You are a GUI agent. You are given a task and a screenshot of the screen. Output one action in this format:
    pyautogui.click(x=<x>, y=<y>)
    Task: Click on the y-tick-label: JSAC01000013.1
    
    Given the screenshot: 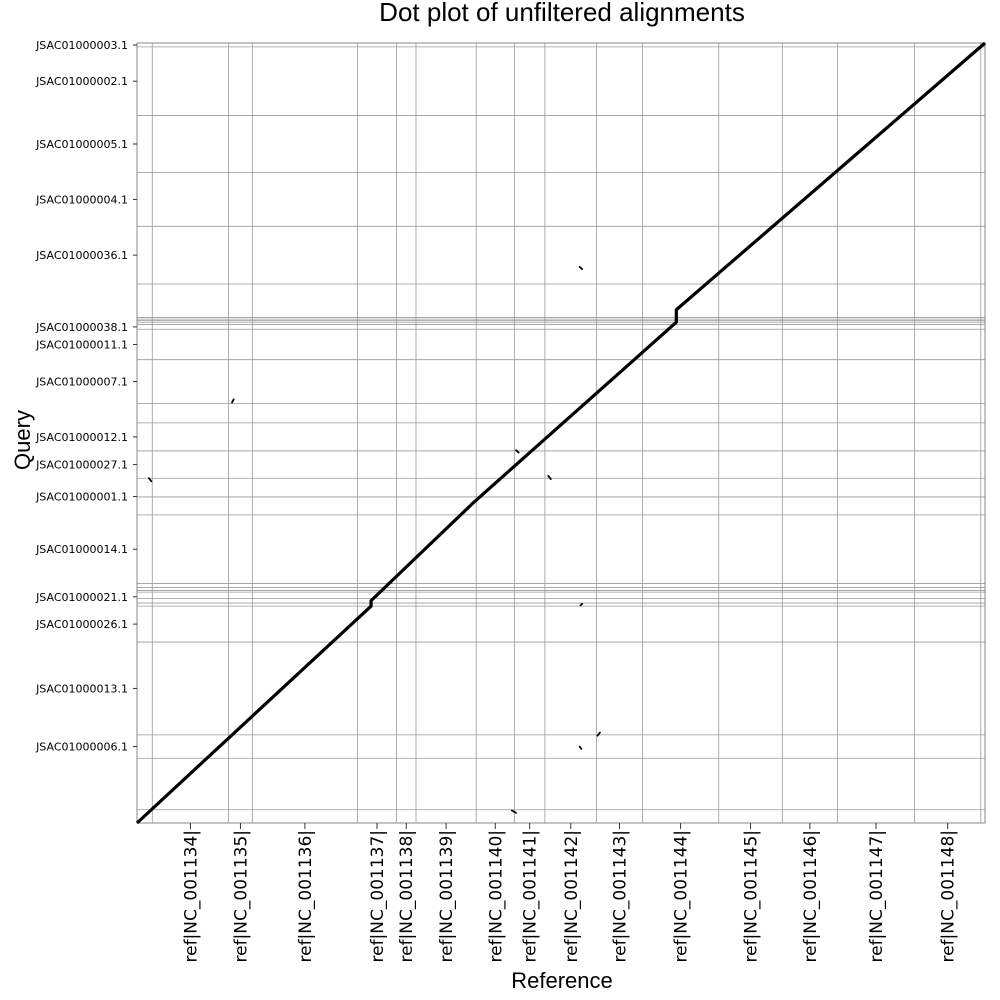 What is the action you would take?
    pyautogui.click(x=81, y=688)
    